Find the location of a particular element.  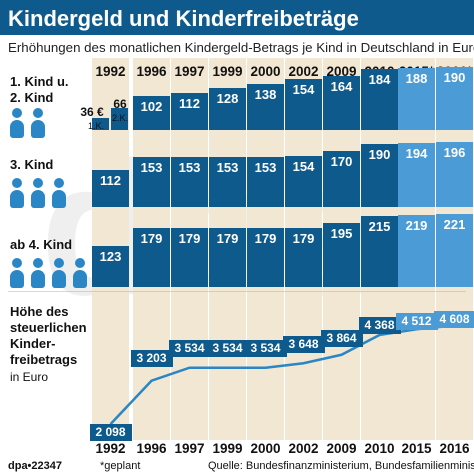

year-label: 1996 is located at coordinates (151, 71).